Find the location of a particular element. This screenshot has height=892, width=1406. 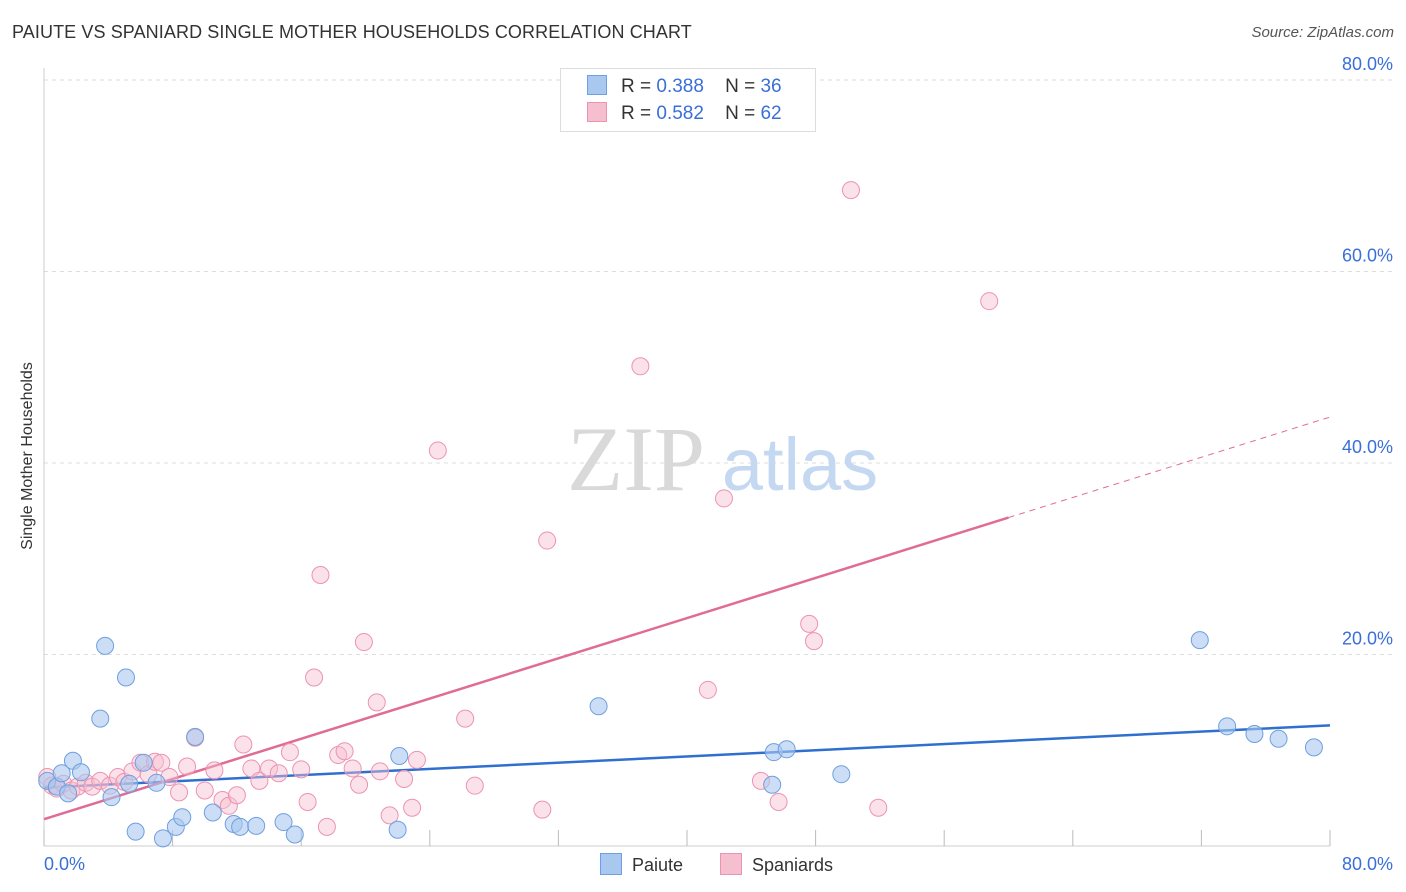

y-tick-labels: 20.0% 40.0% 60.0% 80.0% is located at coordinates (1367, 351).